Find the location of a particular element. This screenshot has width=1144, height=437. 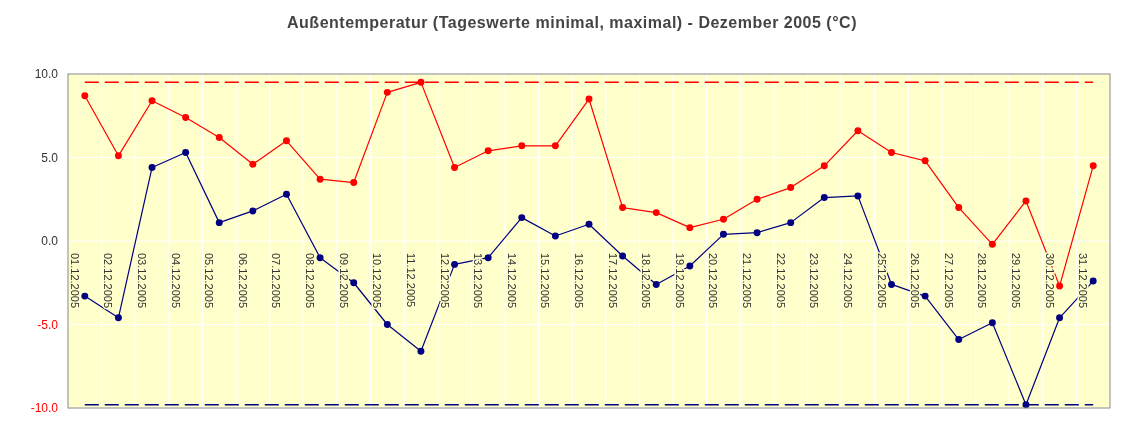

x-tick-label: 03.12.2005 is located at coordinates (142, 281).